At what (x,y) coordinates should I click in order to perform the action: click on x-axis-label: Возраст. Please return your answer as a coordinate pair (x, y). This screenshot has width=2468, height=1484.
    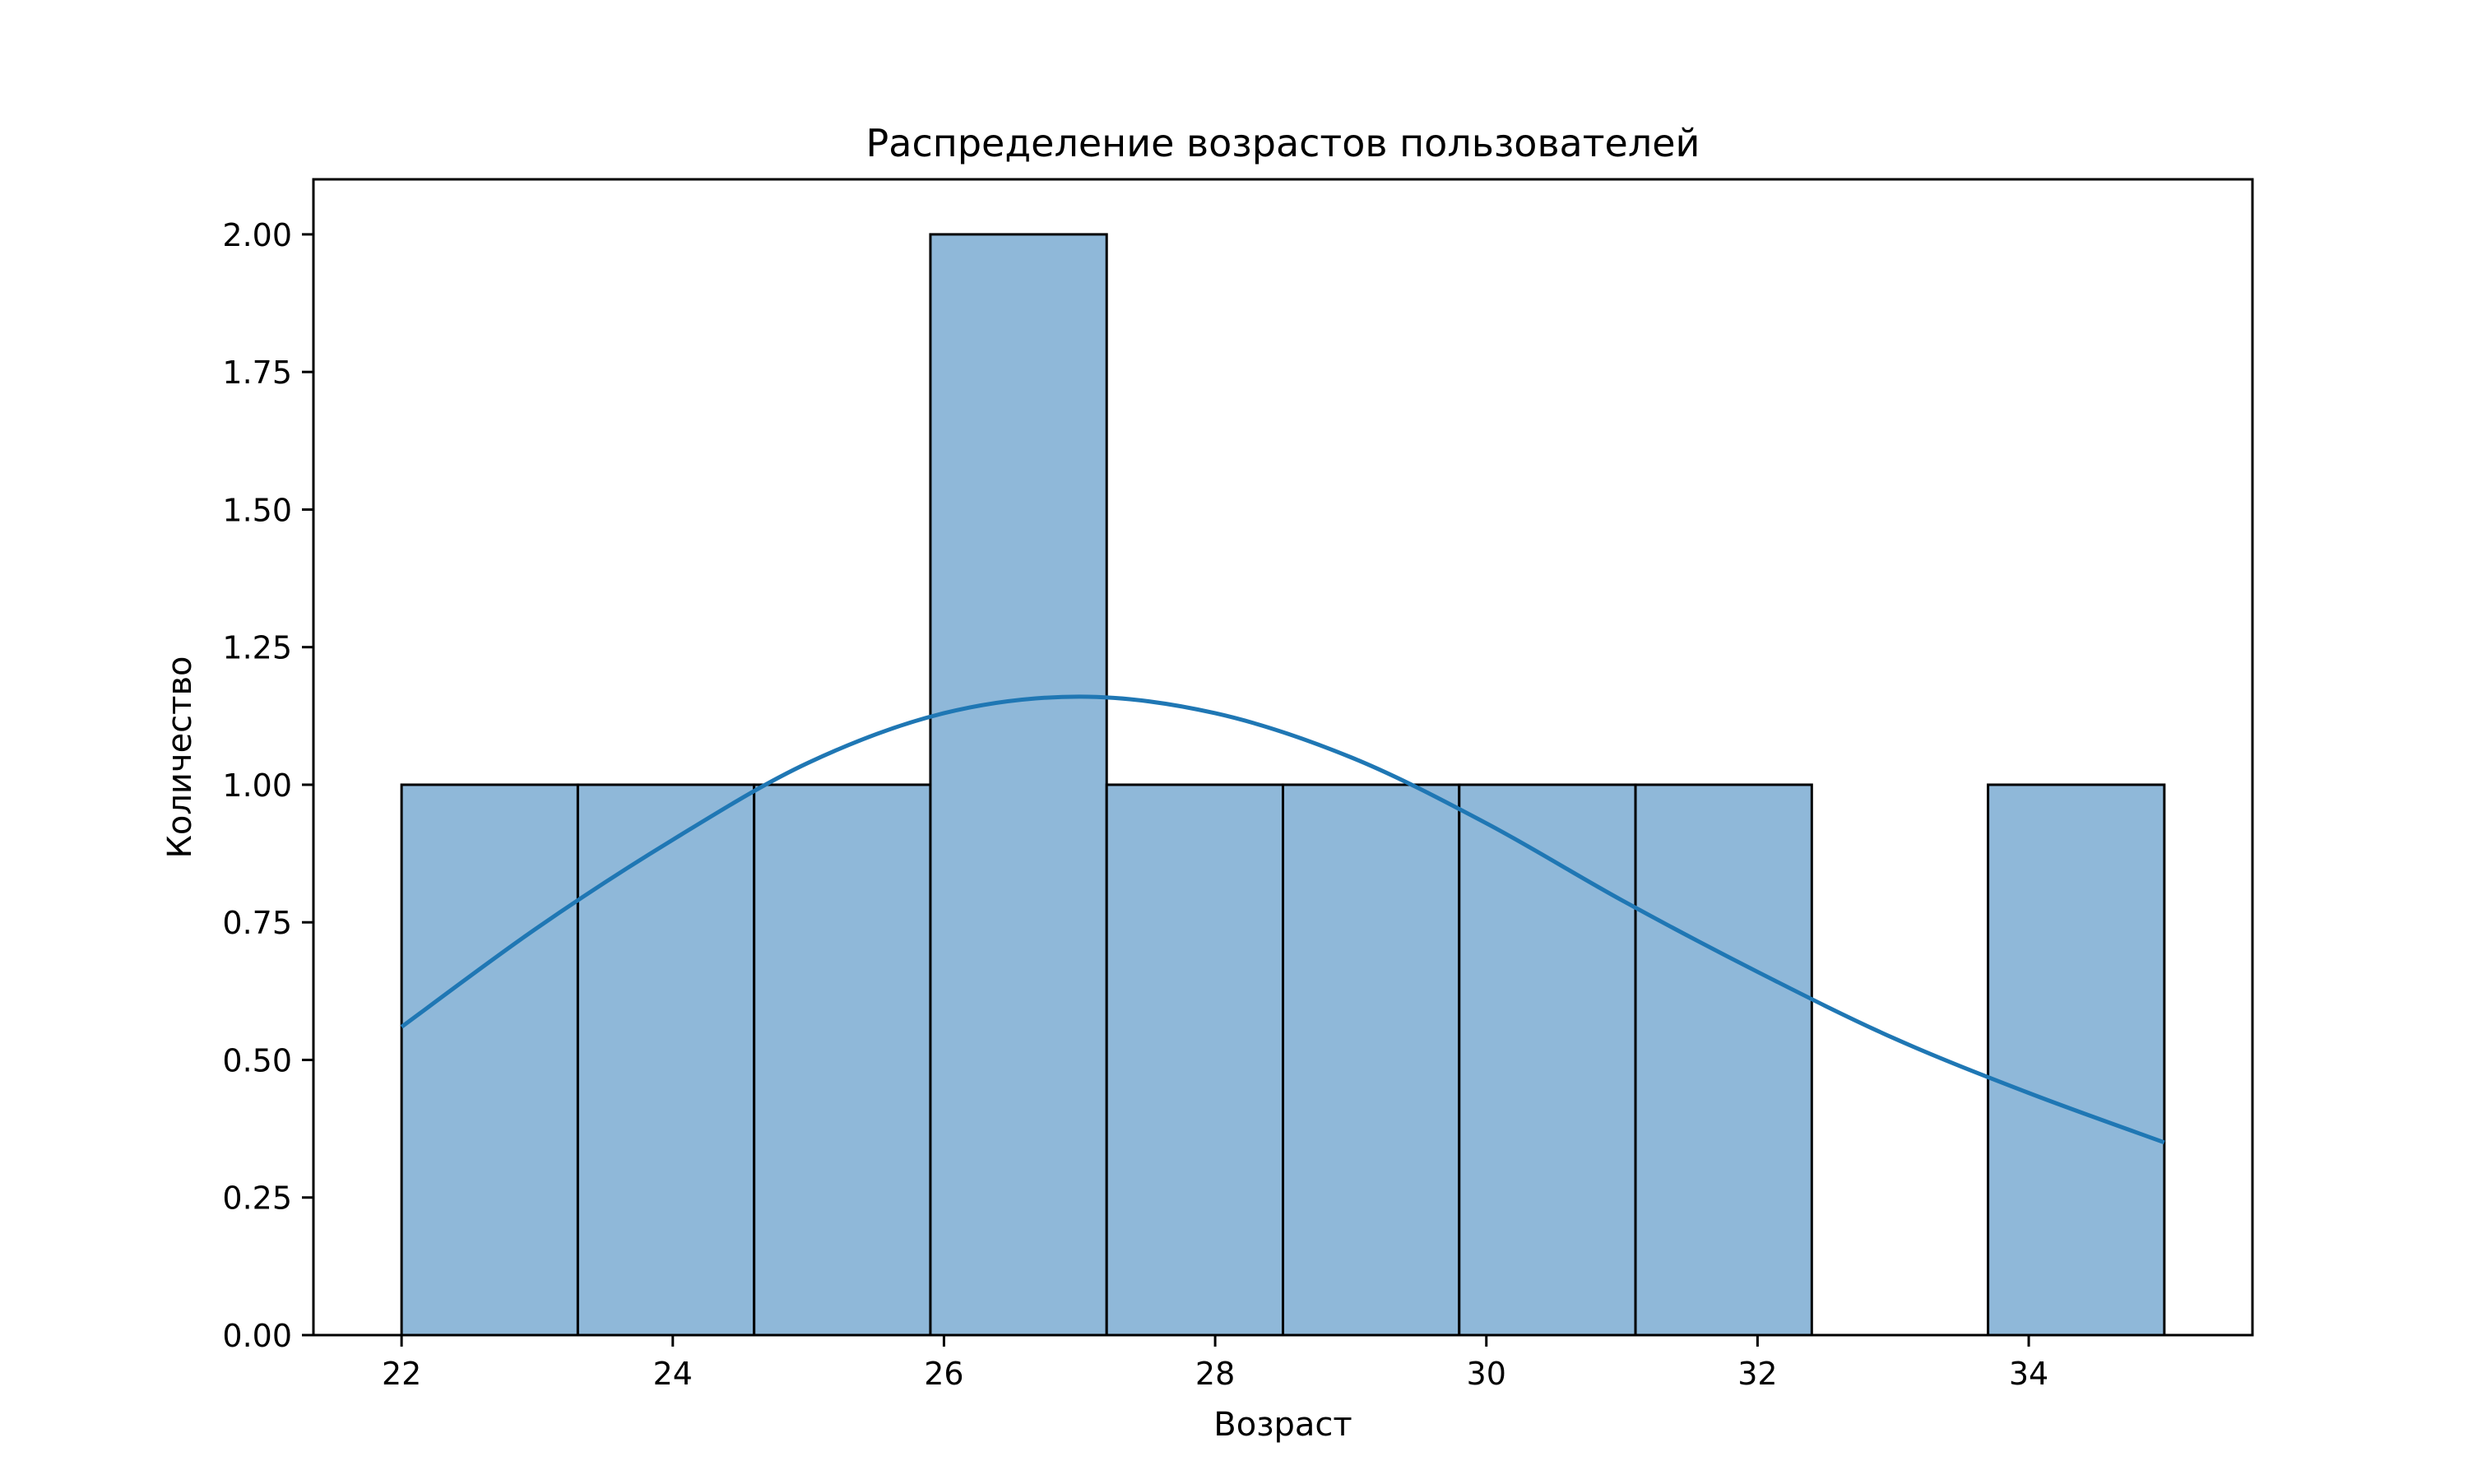
    Looking at the image, I should click on (1282, 1425).